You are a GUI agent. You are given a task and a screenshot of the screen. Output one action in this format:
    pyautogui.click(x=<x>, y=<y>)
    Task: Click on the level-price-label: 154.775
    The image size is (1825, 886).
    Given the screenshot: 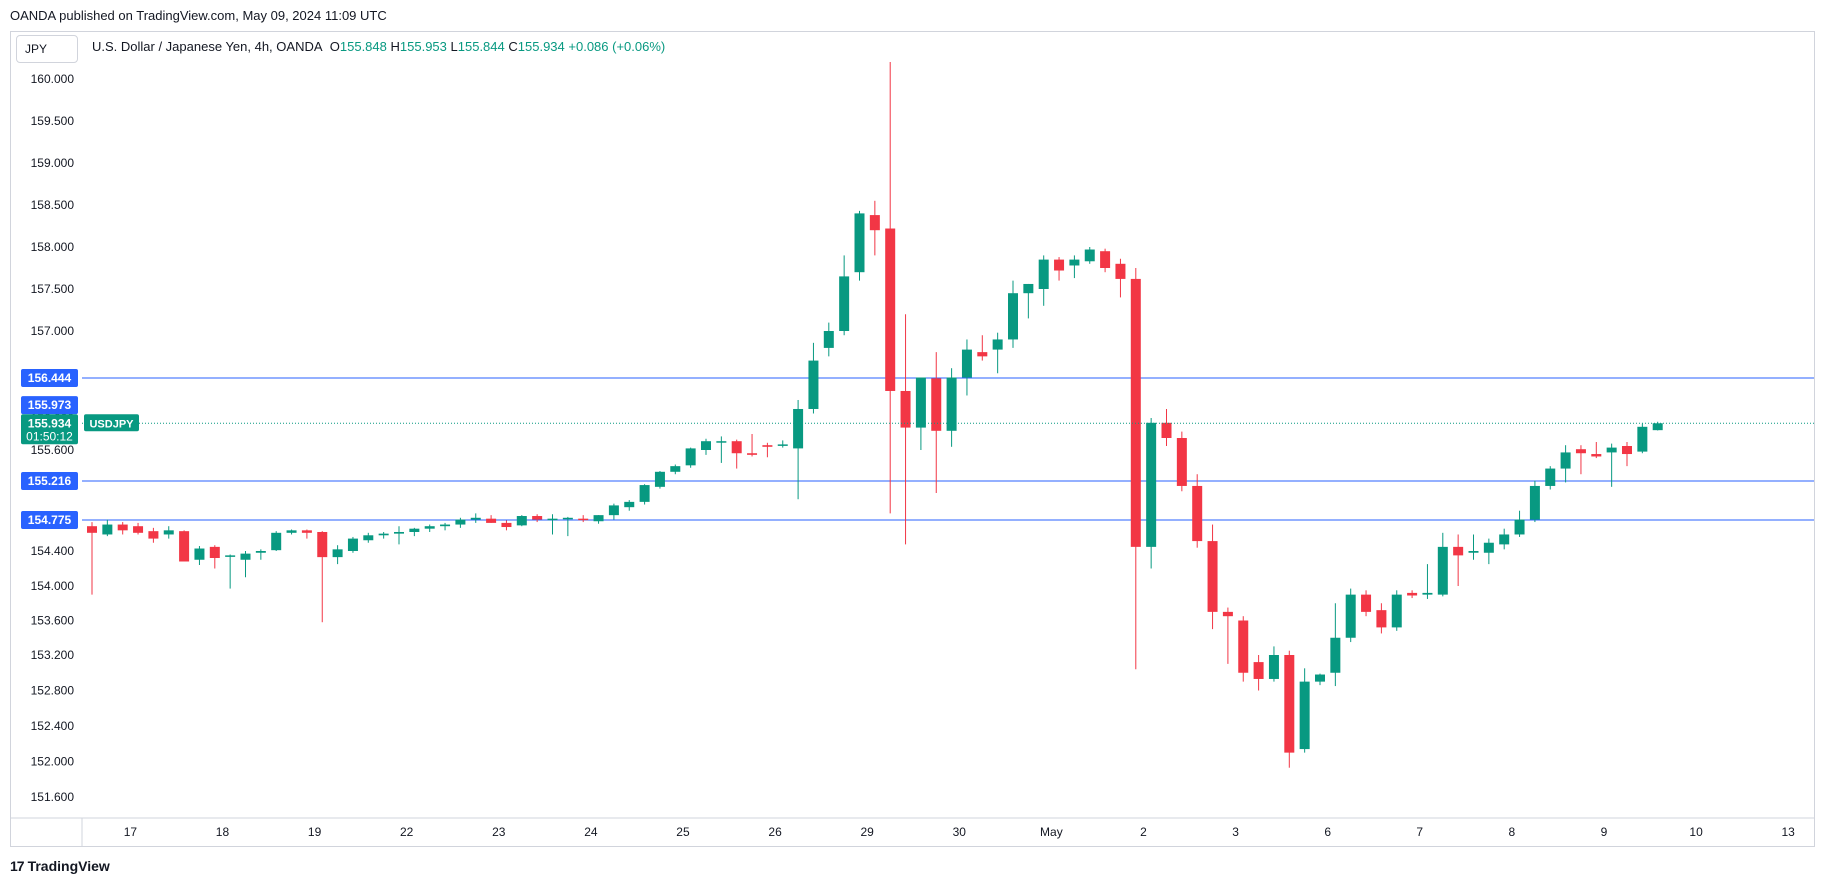 What is the action you would take?
    pyautogui.click(x=50, y=520)
    